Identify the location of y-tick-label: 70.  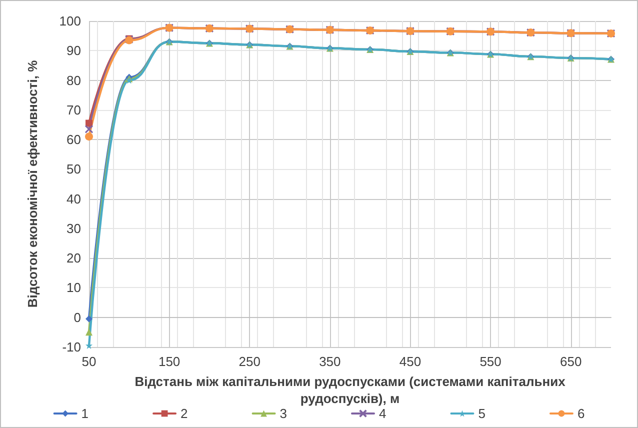
(73, 110).